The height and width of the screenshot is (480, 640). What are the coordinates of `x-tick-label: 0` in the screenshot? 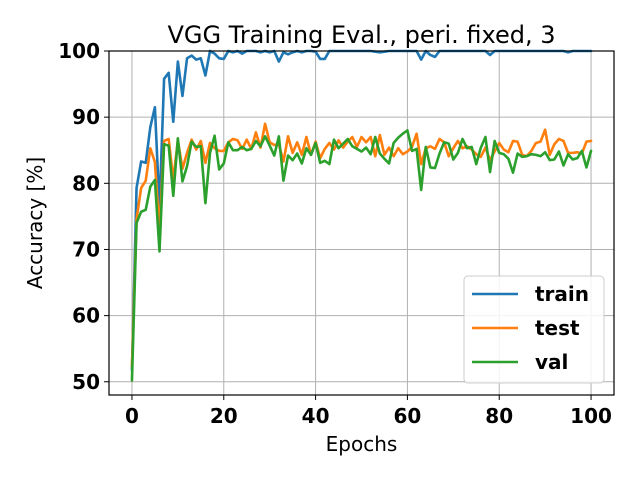 It's located at (132, 416).